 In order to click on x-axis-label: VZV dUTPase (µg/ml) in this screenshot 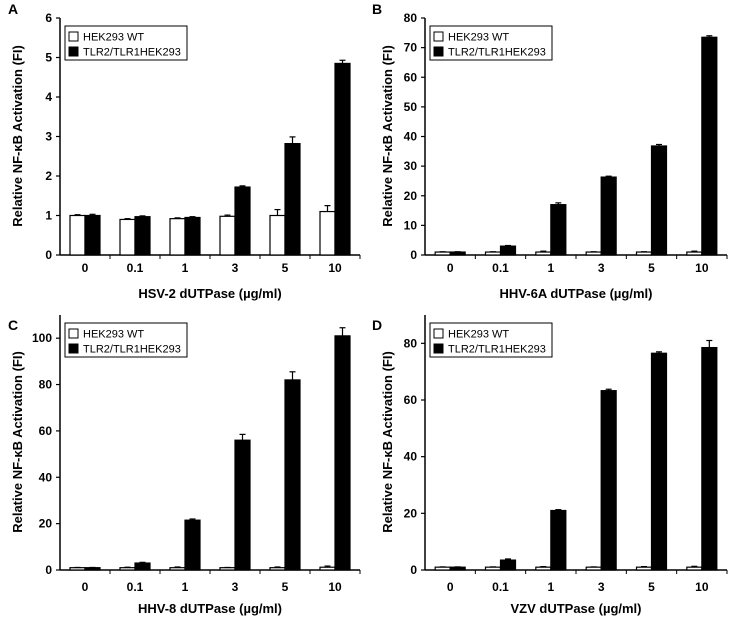, I will do `click(575, 608)`.